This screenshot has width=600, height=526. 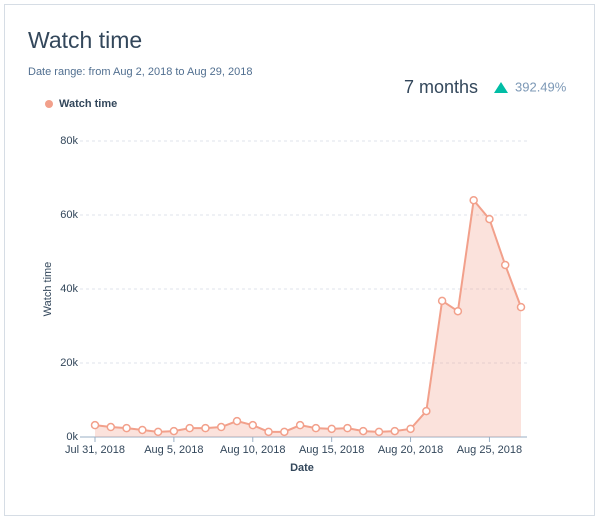 I want to click on y-tick-label: 80k, so click(x=69, y=141).